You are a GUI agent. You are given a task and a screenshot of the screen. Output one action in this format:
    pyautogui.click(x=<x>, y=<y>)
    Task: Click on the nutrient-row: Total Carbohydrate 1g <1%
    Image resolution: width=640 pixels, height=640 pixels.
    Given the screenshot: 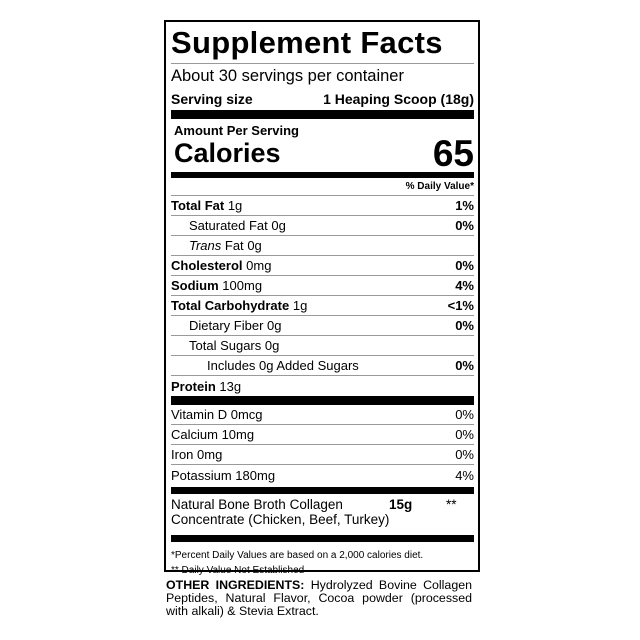 What is the action you would take?
    pyautogui.click(x=322, y=306)
    